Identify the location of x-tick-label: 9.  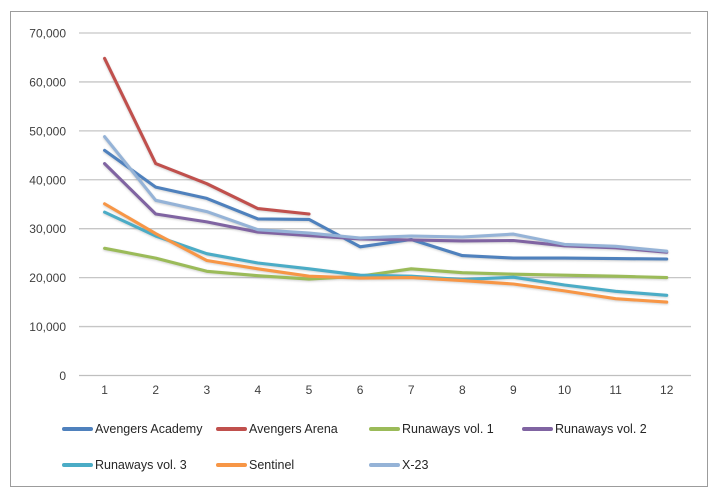
(513, 390).